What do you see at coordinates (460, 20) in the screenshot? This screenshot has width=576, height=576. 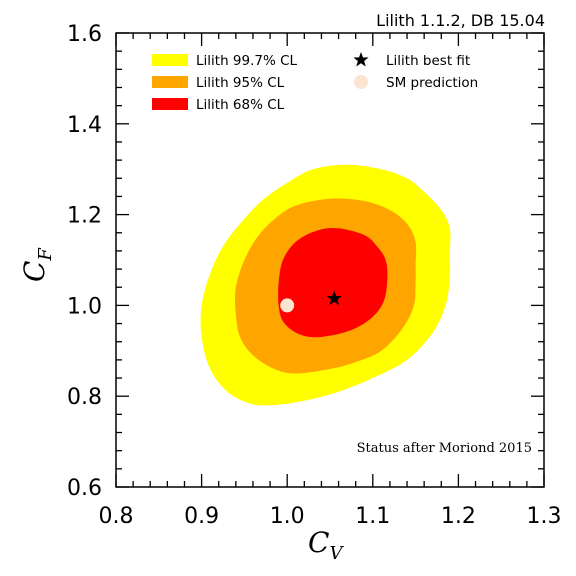 I see `chart-header: Lilith 1.1.2, DB 15.04` at bounding box center [460, 20].